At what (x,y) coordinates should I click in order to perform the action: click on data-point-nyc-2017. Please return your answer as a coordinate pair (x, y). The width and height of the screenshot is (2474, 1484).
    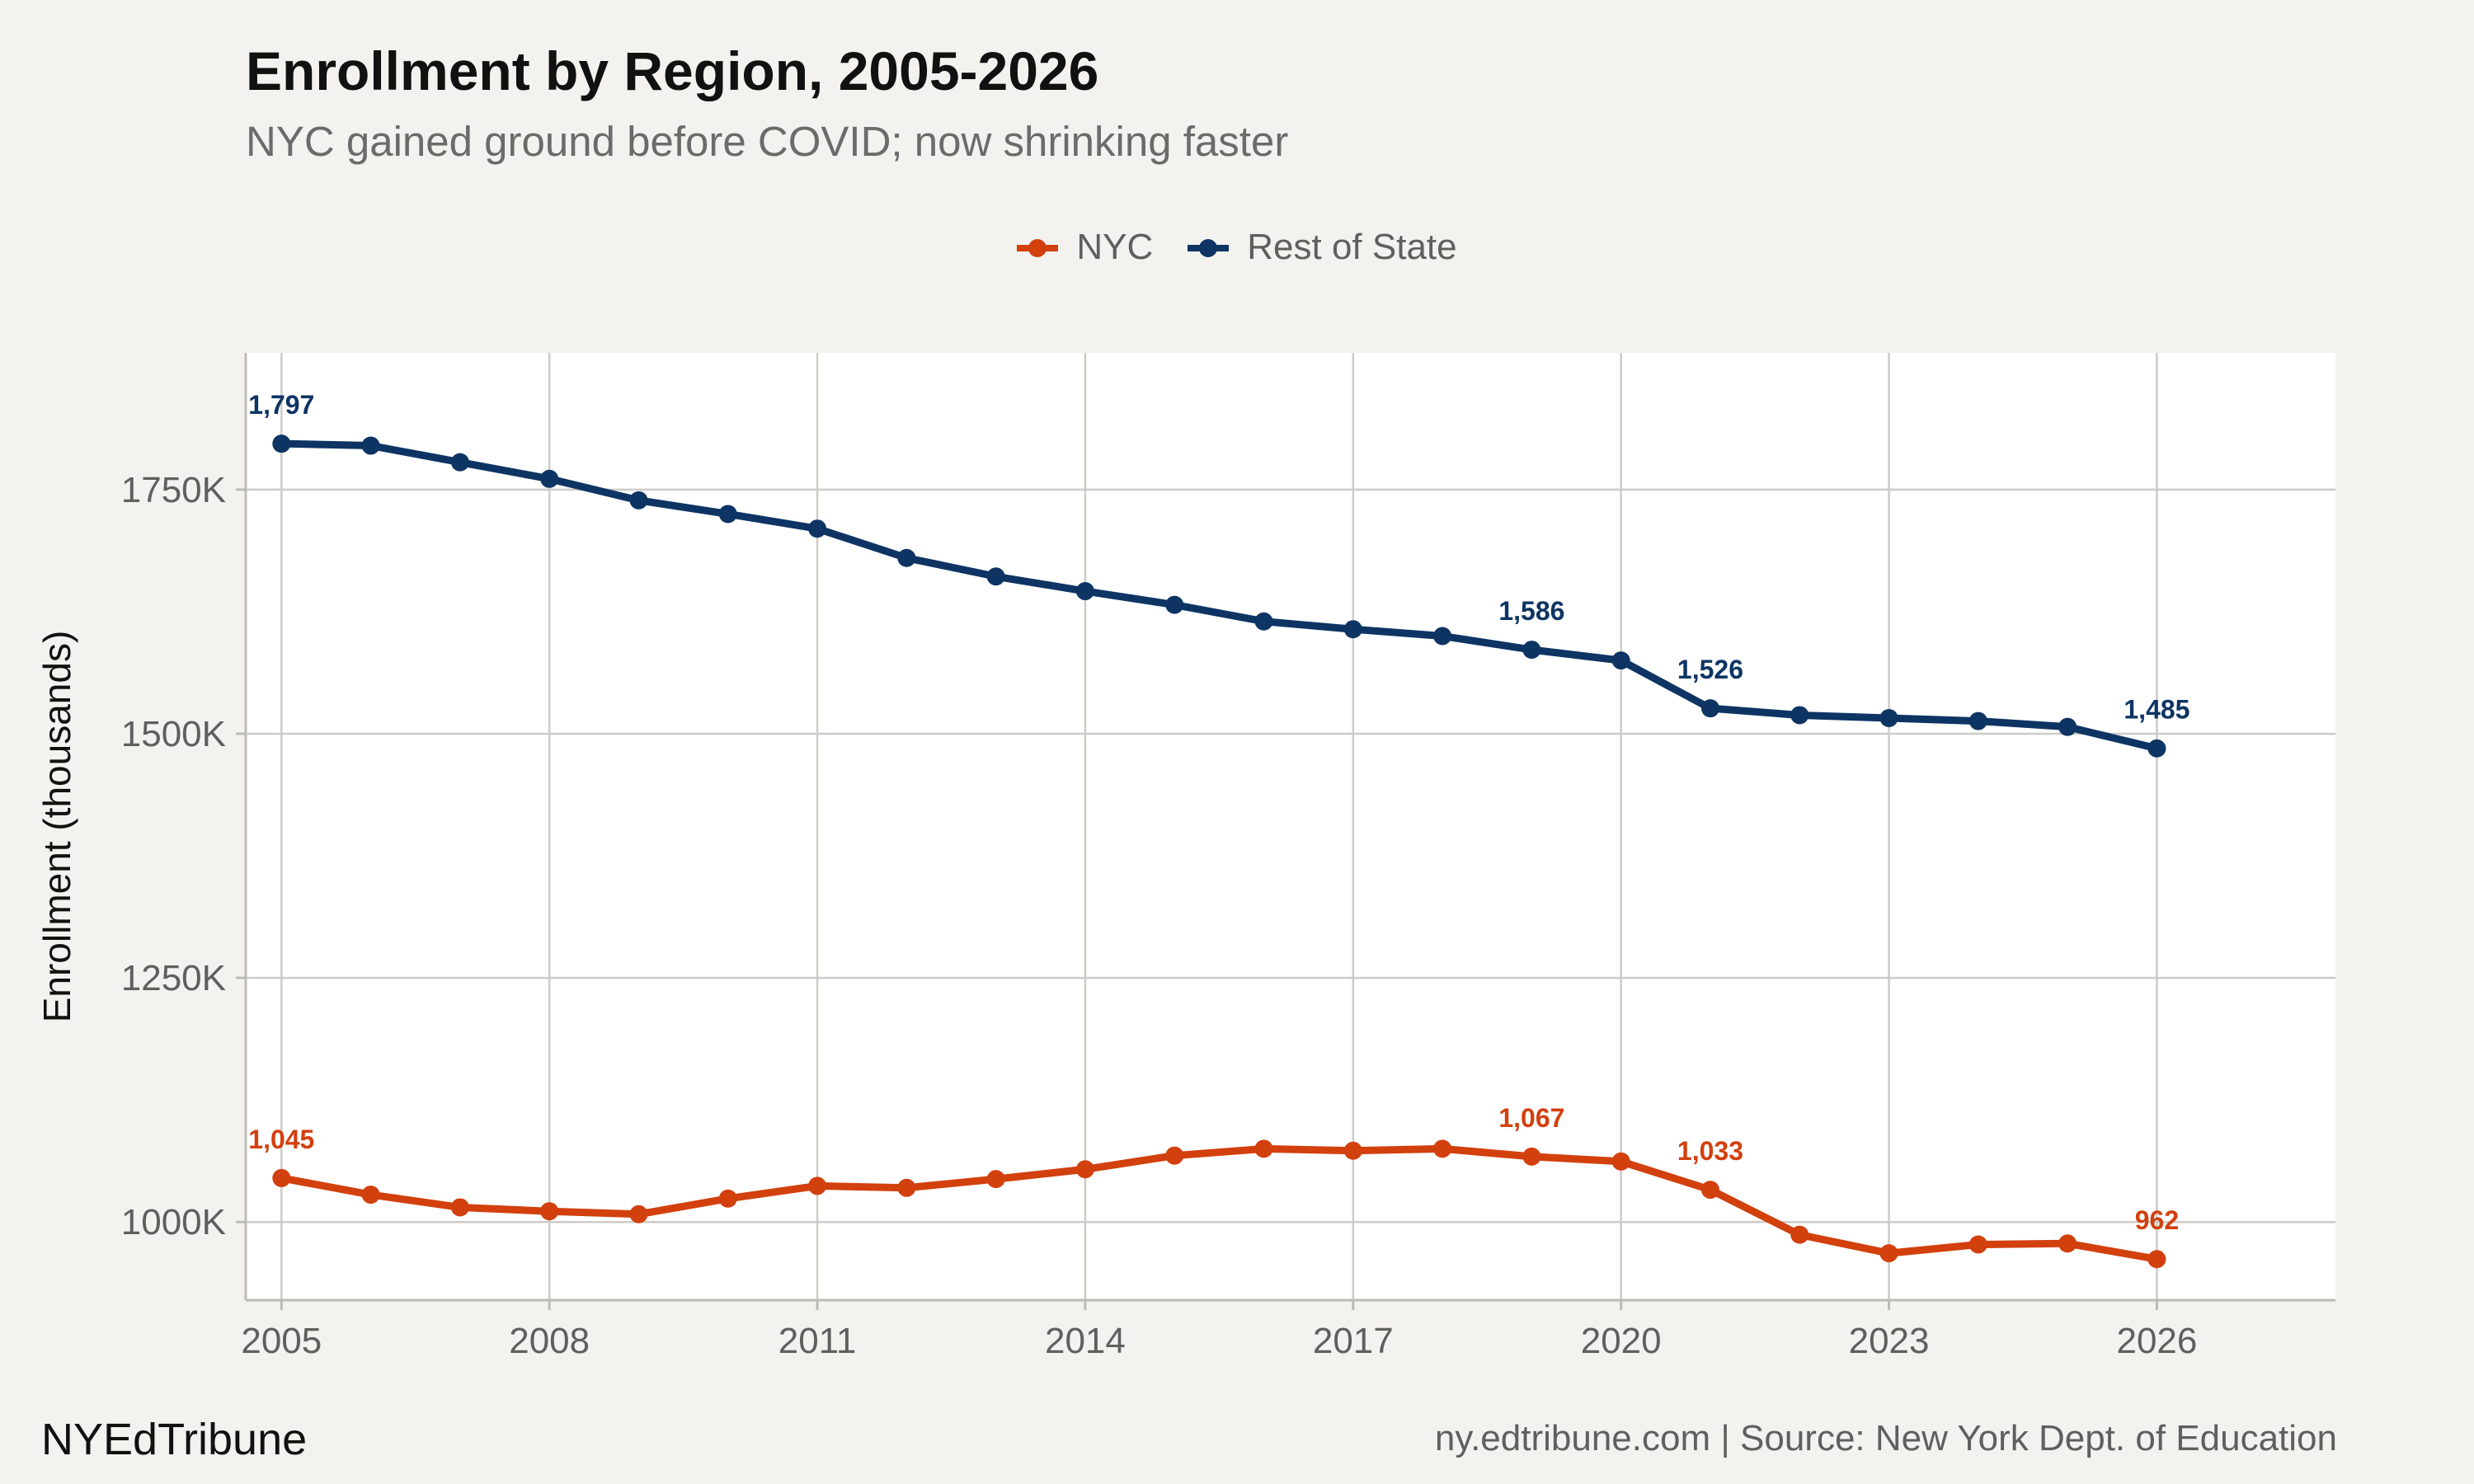
    Looking at the image, I should click on (1352, 1150).